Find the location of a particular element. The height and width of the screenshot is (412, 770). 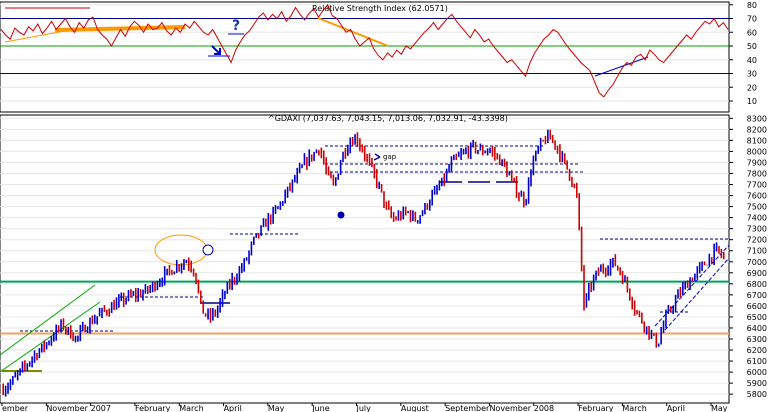

price-ytick-label: 8000 is located at coordinates (757, 151).